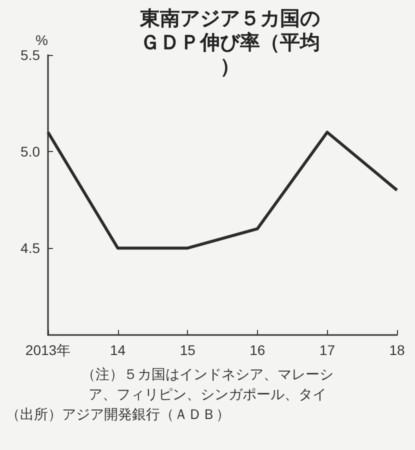 The width and height of the screenshot is (415, 450). I want to click on y-tick-label: 5.0, so click(30, 152).